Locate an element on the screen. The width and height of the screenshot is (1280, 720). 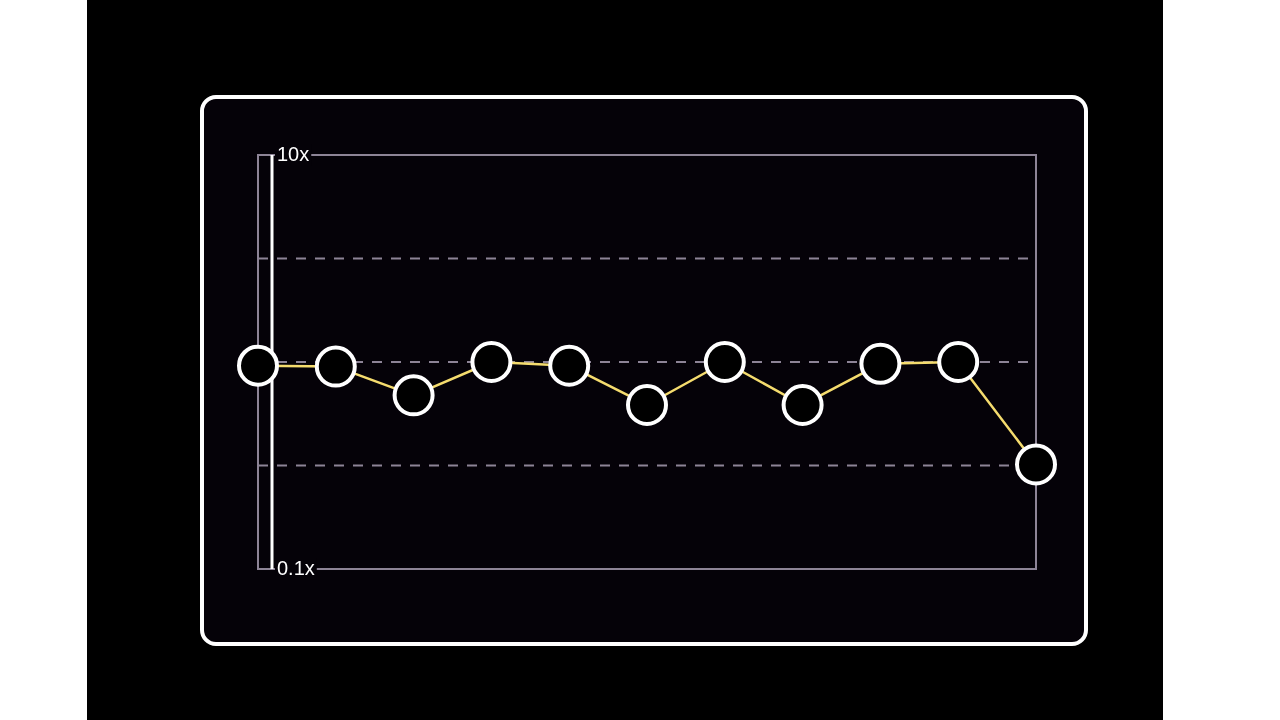
y-tick-label: 0.1x is located at coordinates (296, 567).